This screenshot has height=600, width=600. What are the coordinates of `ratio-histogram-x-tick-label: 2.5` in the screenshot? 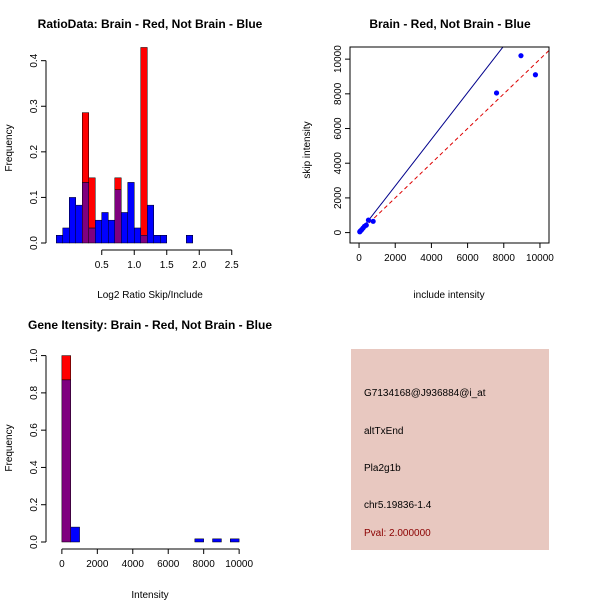 It's located at (232, 265).